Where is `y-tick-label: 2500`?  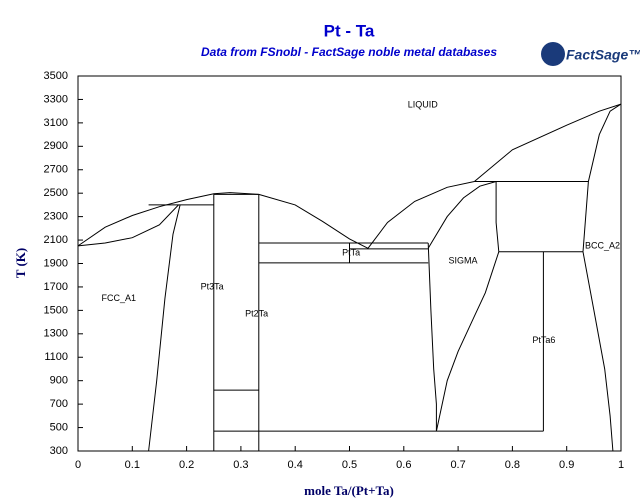
y-tick-label: 2500 is located at coordinates (56, 193).